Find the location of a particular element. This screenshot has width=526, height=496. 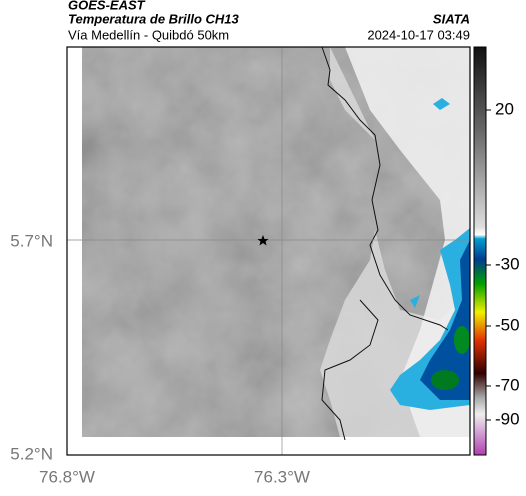

lon-label: 76.8°W is located at coordinates (67, 476).